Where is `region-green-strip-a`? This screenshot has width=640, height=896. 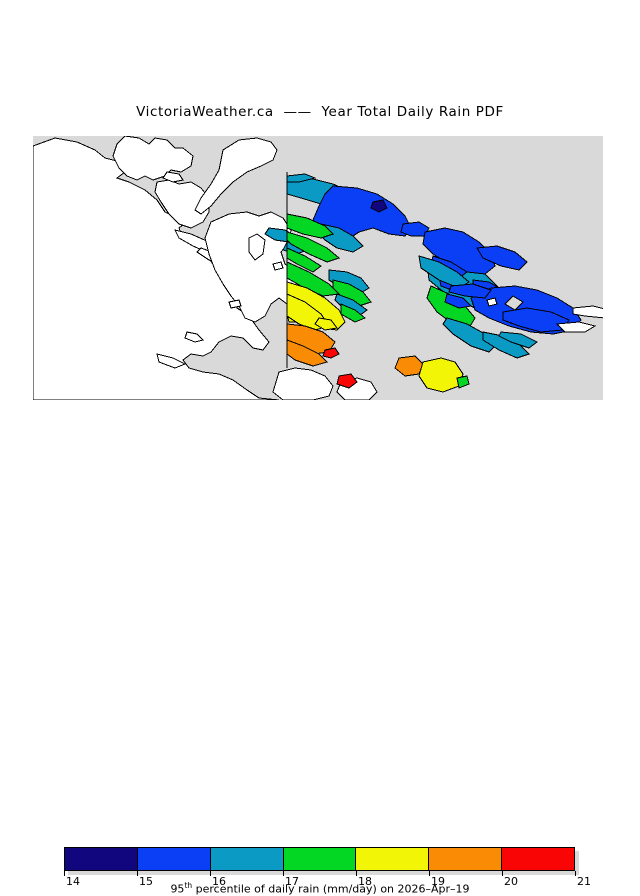 region-green-strip-a is located at coordinates (313, 247).